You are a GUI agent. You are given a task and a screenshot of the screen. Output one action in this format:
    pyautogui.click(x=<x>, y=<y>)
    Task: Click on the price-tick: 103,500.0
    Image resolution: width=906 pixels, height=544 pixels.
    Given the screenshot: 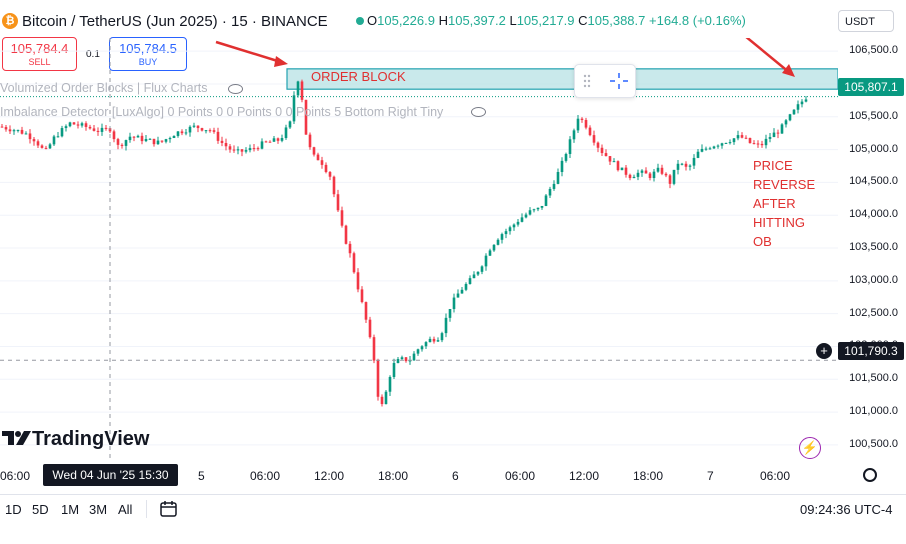 What is the action you would take?
    pyautogui.click(x=873, y=247)
    